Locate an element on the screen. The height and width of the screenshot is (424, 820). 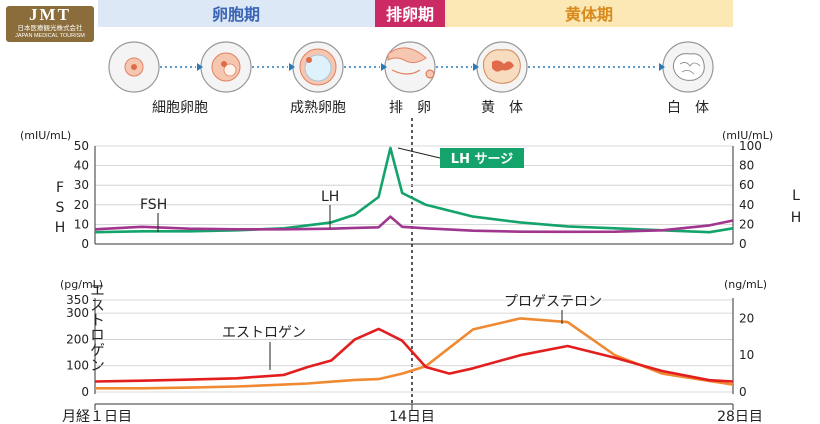
bottom-left-tick-label: 200 is located at coordinates (77, 339).